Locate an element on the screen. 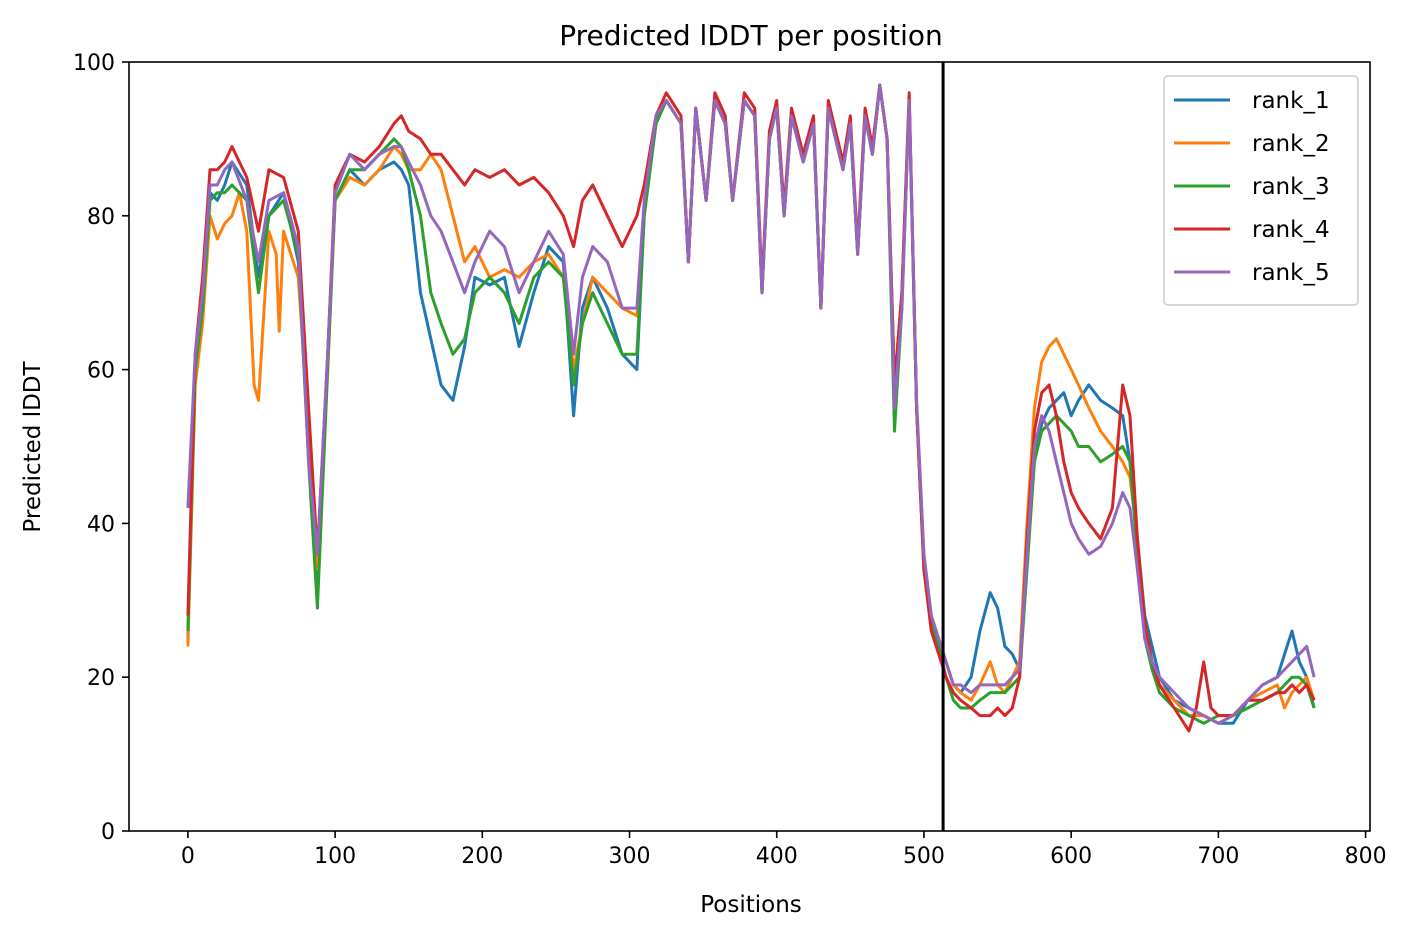 The width and height of the screenshot is (1413, 943). x-tick-label: 400 is located at coordinates (777, 856).